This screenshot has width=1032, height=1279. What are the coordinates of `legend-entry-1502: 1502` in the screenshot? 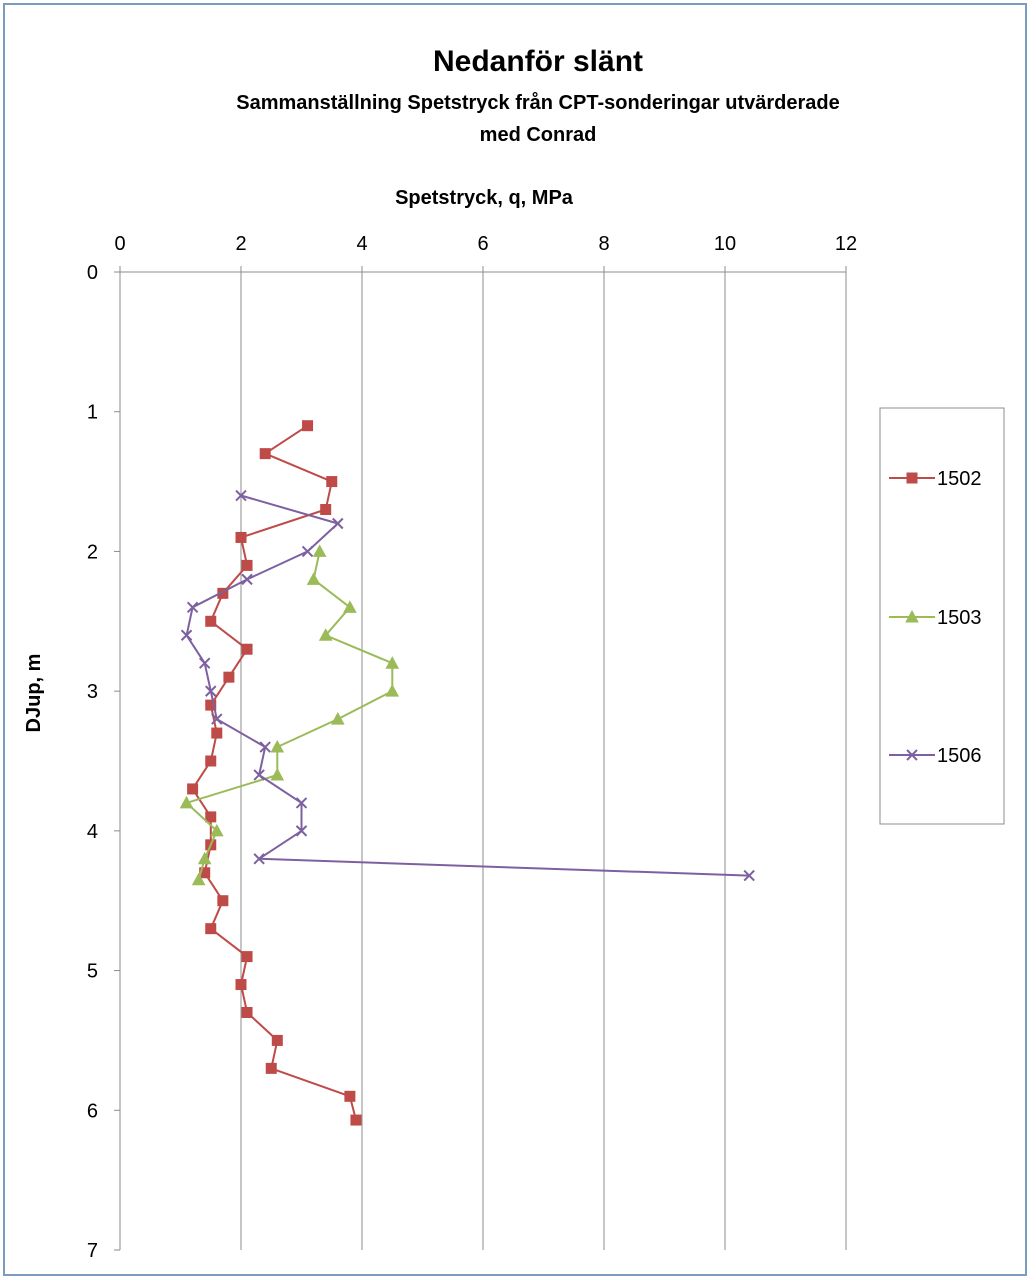 It's located at (935, 479).